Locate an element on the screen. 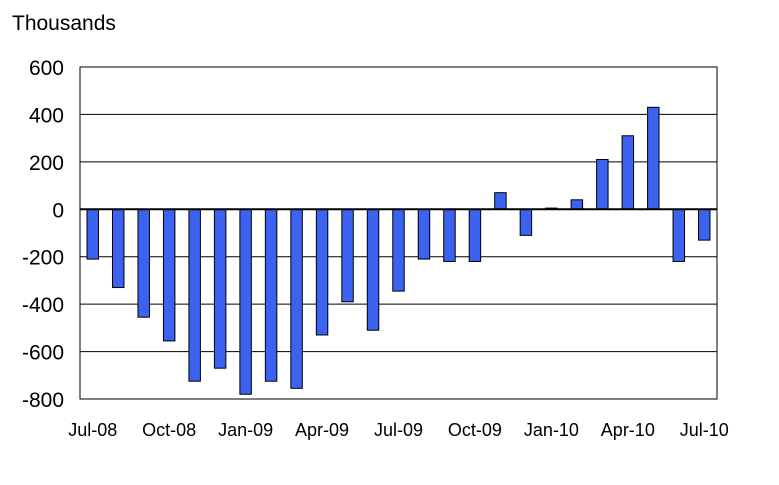 This screenshot has height=485, width=779. x-tick-label: Jul-10 is located at coordinates (704, 430).